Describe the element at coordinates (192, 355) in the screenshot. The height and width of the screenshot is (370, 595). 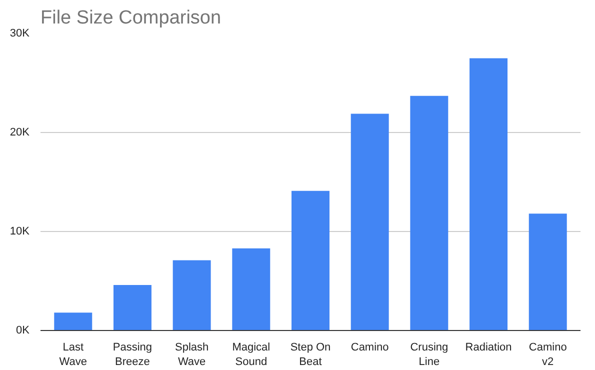
I see `x-tick-label: Splash Wave` at that location.